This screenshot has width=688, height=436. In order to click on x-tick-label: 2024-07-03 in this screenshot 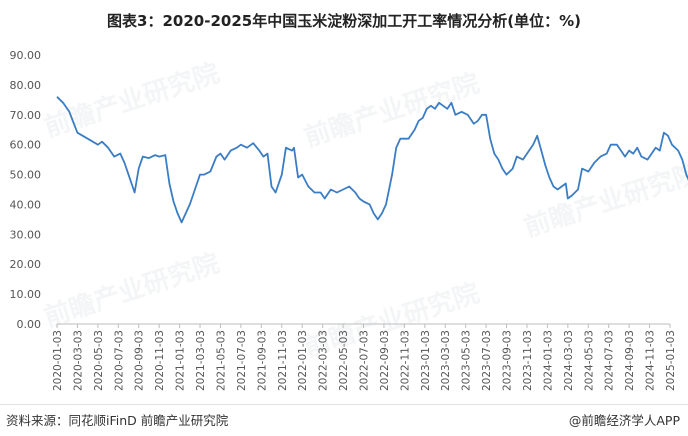, I will do `click(610, 360)`.